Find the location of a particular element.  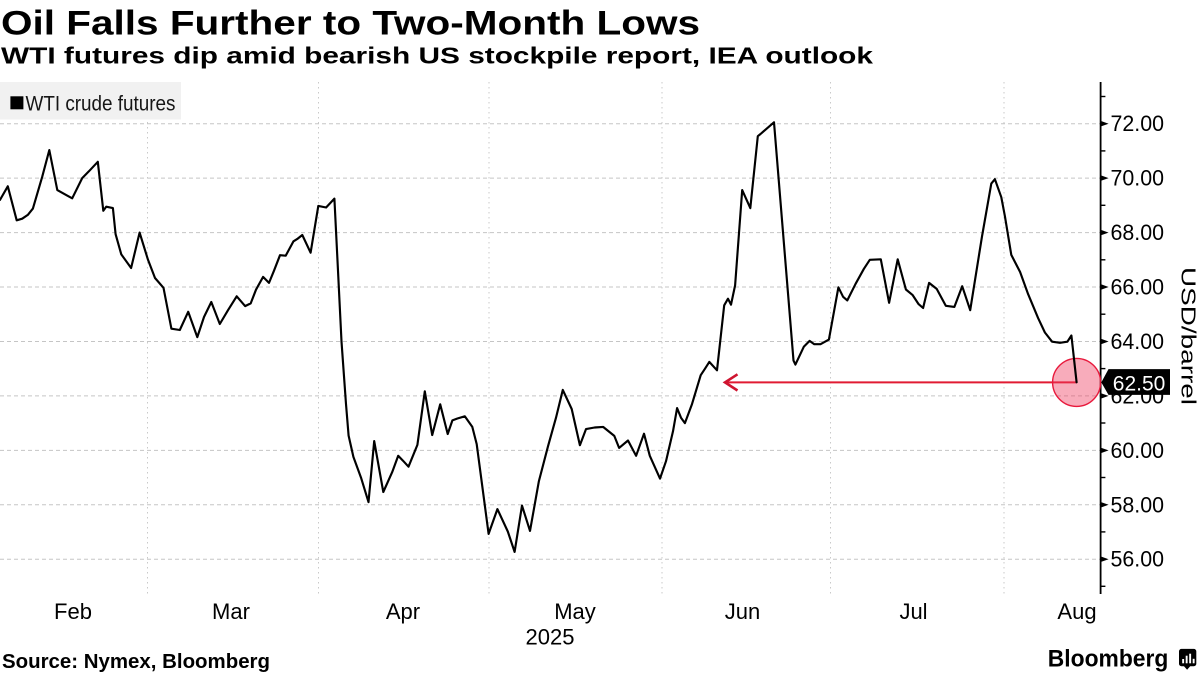

svg-text: Aug is located at coordinates (1076, 611).